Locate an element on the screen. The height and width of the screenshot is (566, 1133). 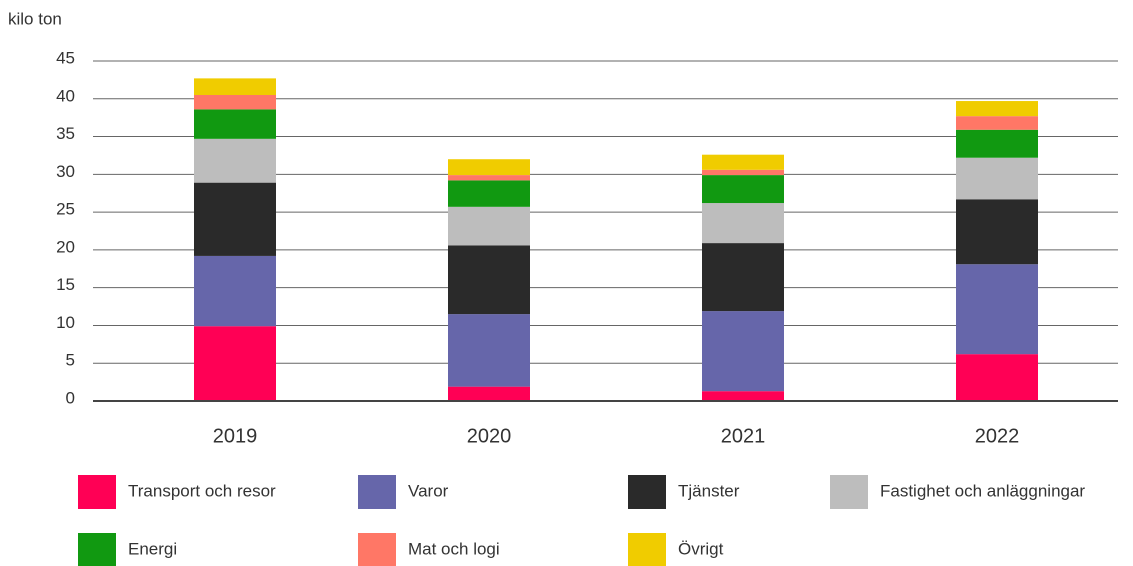
legend-label: Transport och resor is located at coordinates (202, 490).